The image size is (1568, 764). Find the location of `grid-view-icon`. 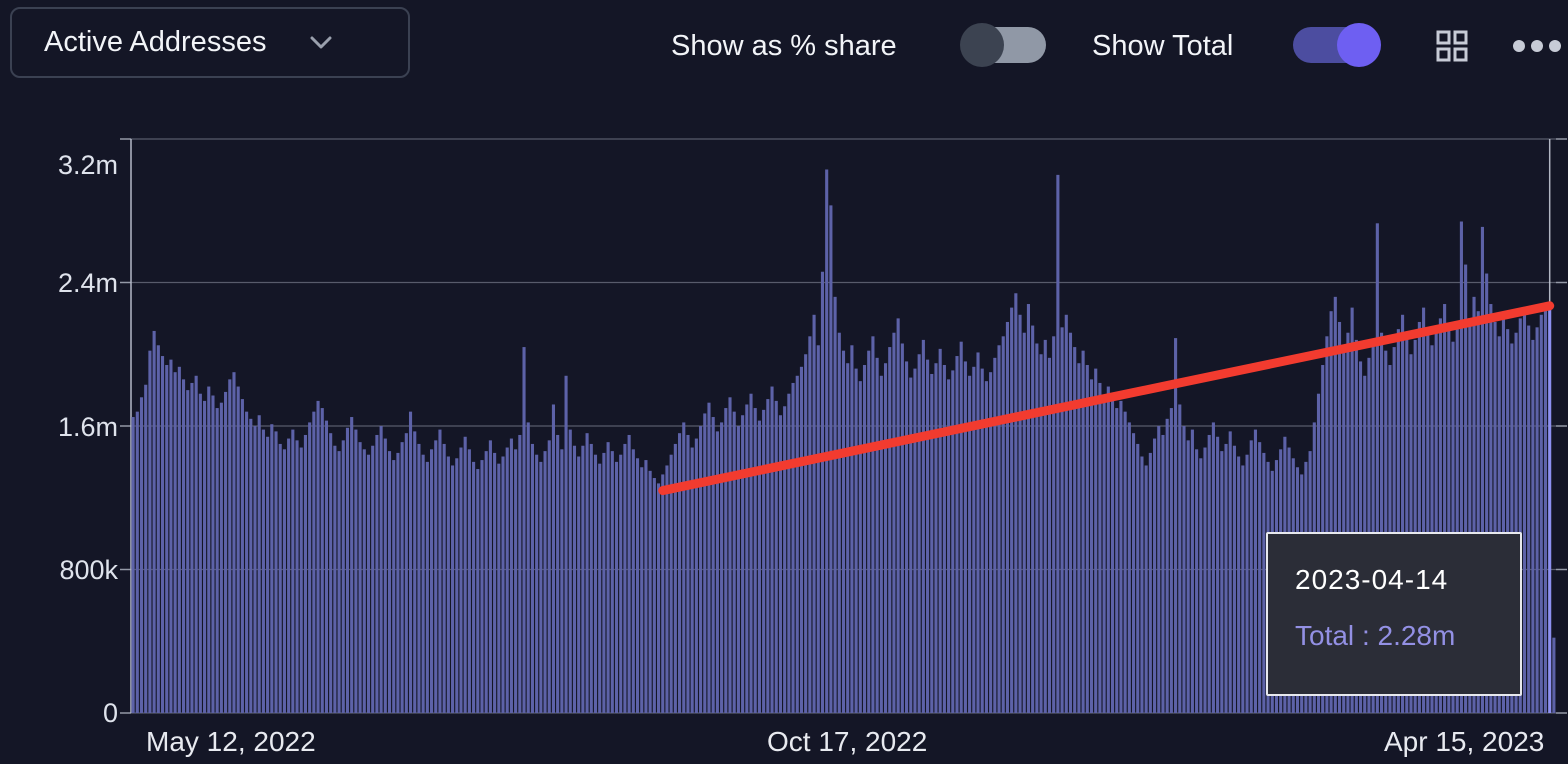

grid-view-icon is located at coordinates (1452, 46).